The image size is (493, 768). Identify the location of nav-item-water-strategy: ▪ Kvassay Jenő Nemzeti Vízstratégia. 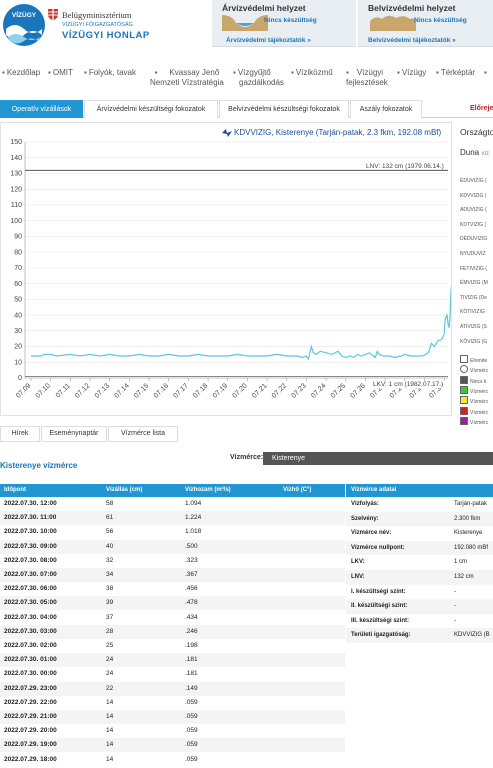
(187, 78).